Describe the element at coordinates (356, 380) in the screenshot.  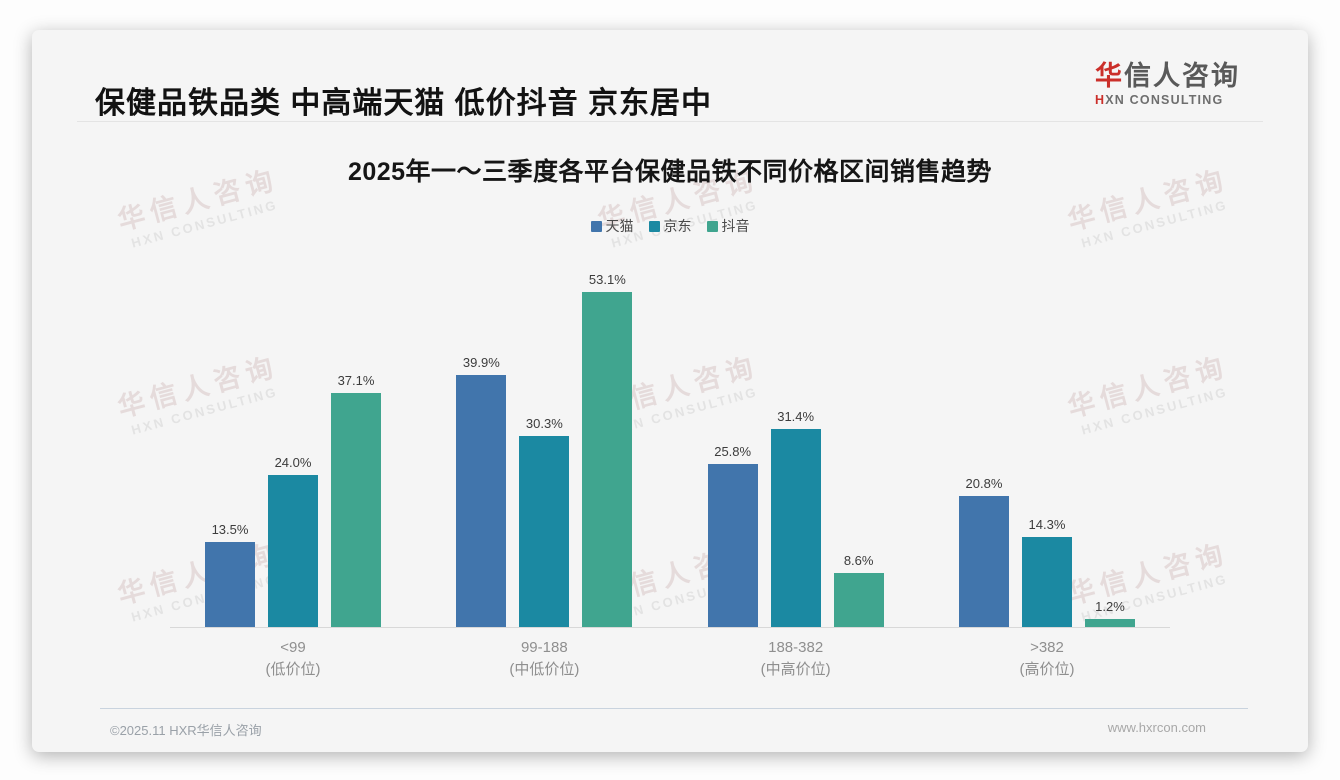
I see `bar-value-label: 37.1%` at that location.